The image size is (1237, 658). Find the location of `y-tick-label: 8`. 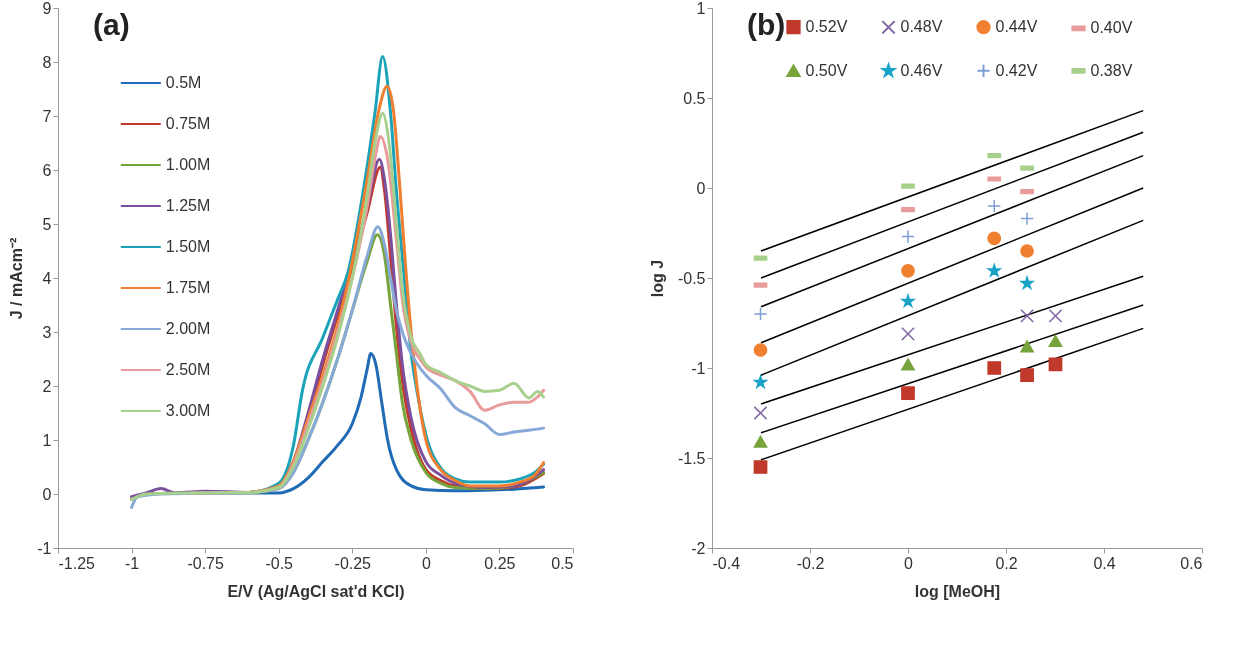

y-tick-label: 8 is located at coordinates (47, 62).